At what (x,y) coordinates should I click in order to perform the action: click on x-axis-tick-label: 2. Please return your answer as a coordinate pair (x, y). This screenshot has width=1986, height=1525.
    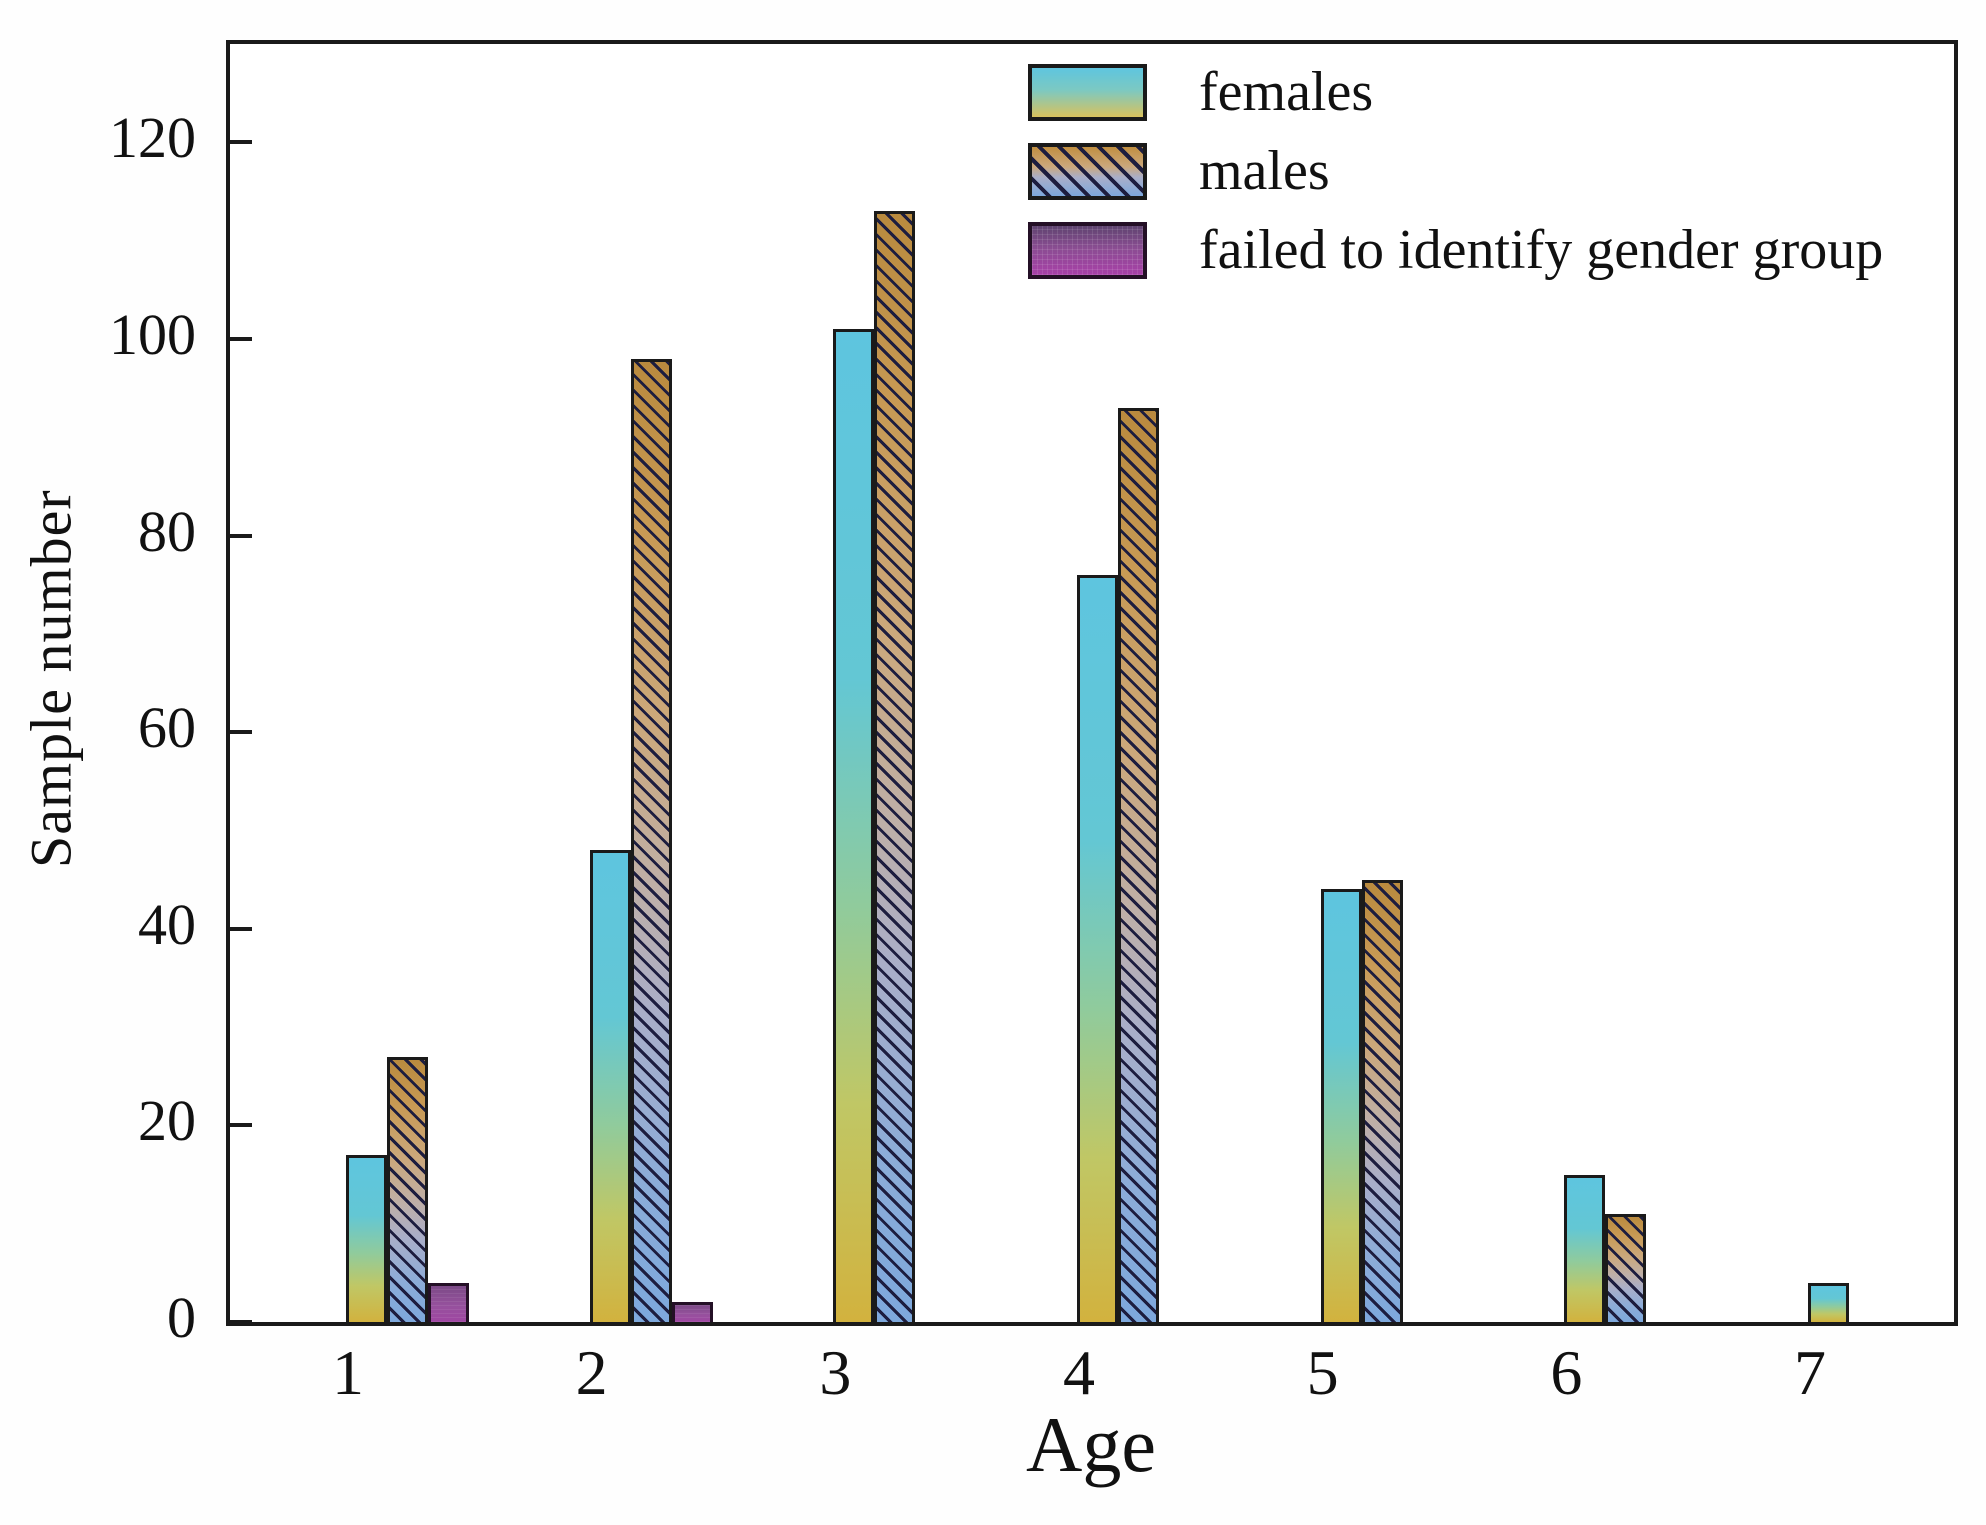
    Looking at the image, I should click on (591, 1372).